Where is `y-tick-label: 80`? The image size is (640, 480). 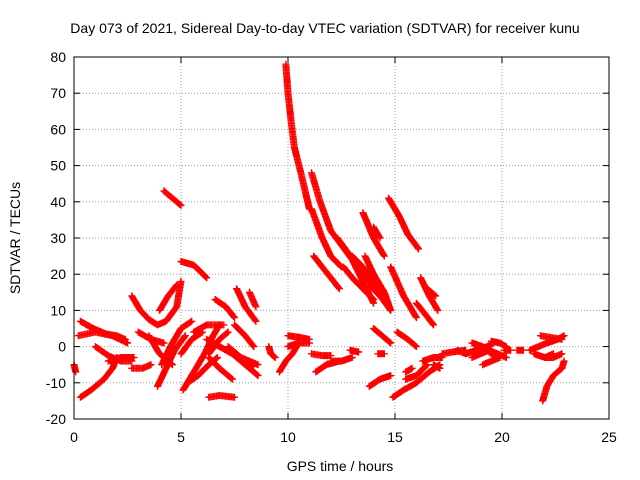
y-tick-label: 80 is located at coordinates (58, 57).